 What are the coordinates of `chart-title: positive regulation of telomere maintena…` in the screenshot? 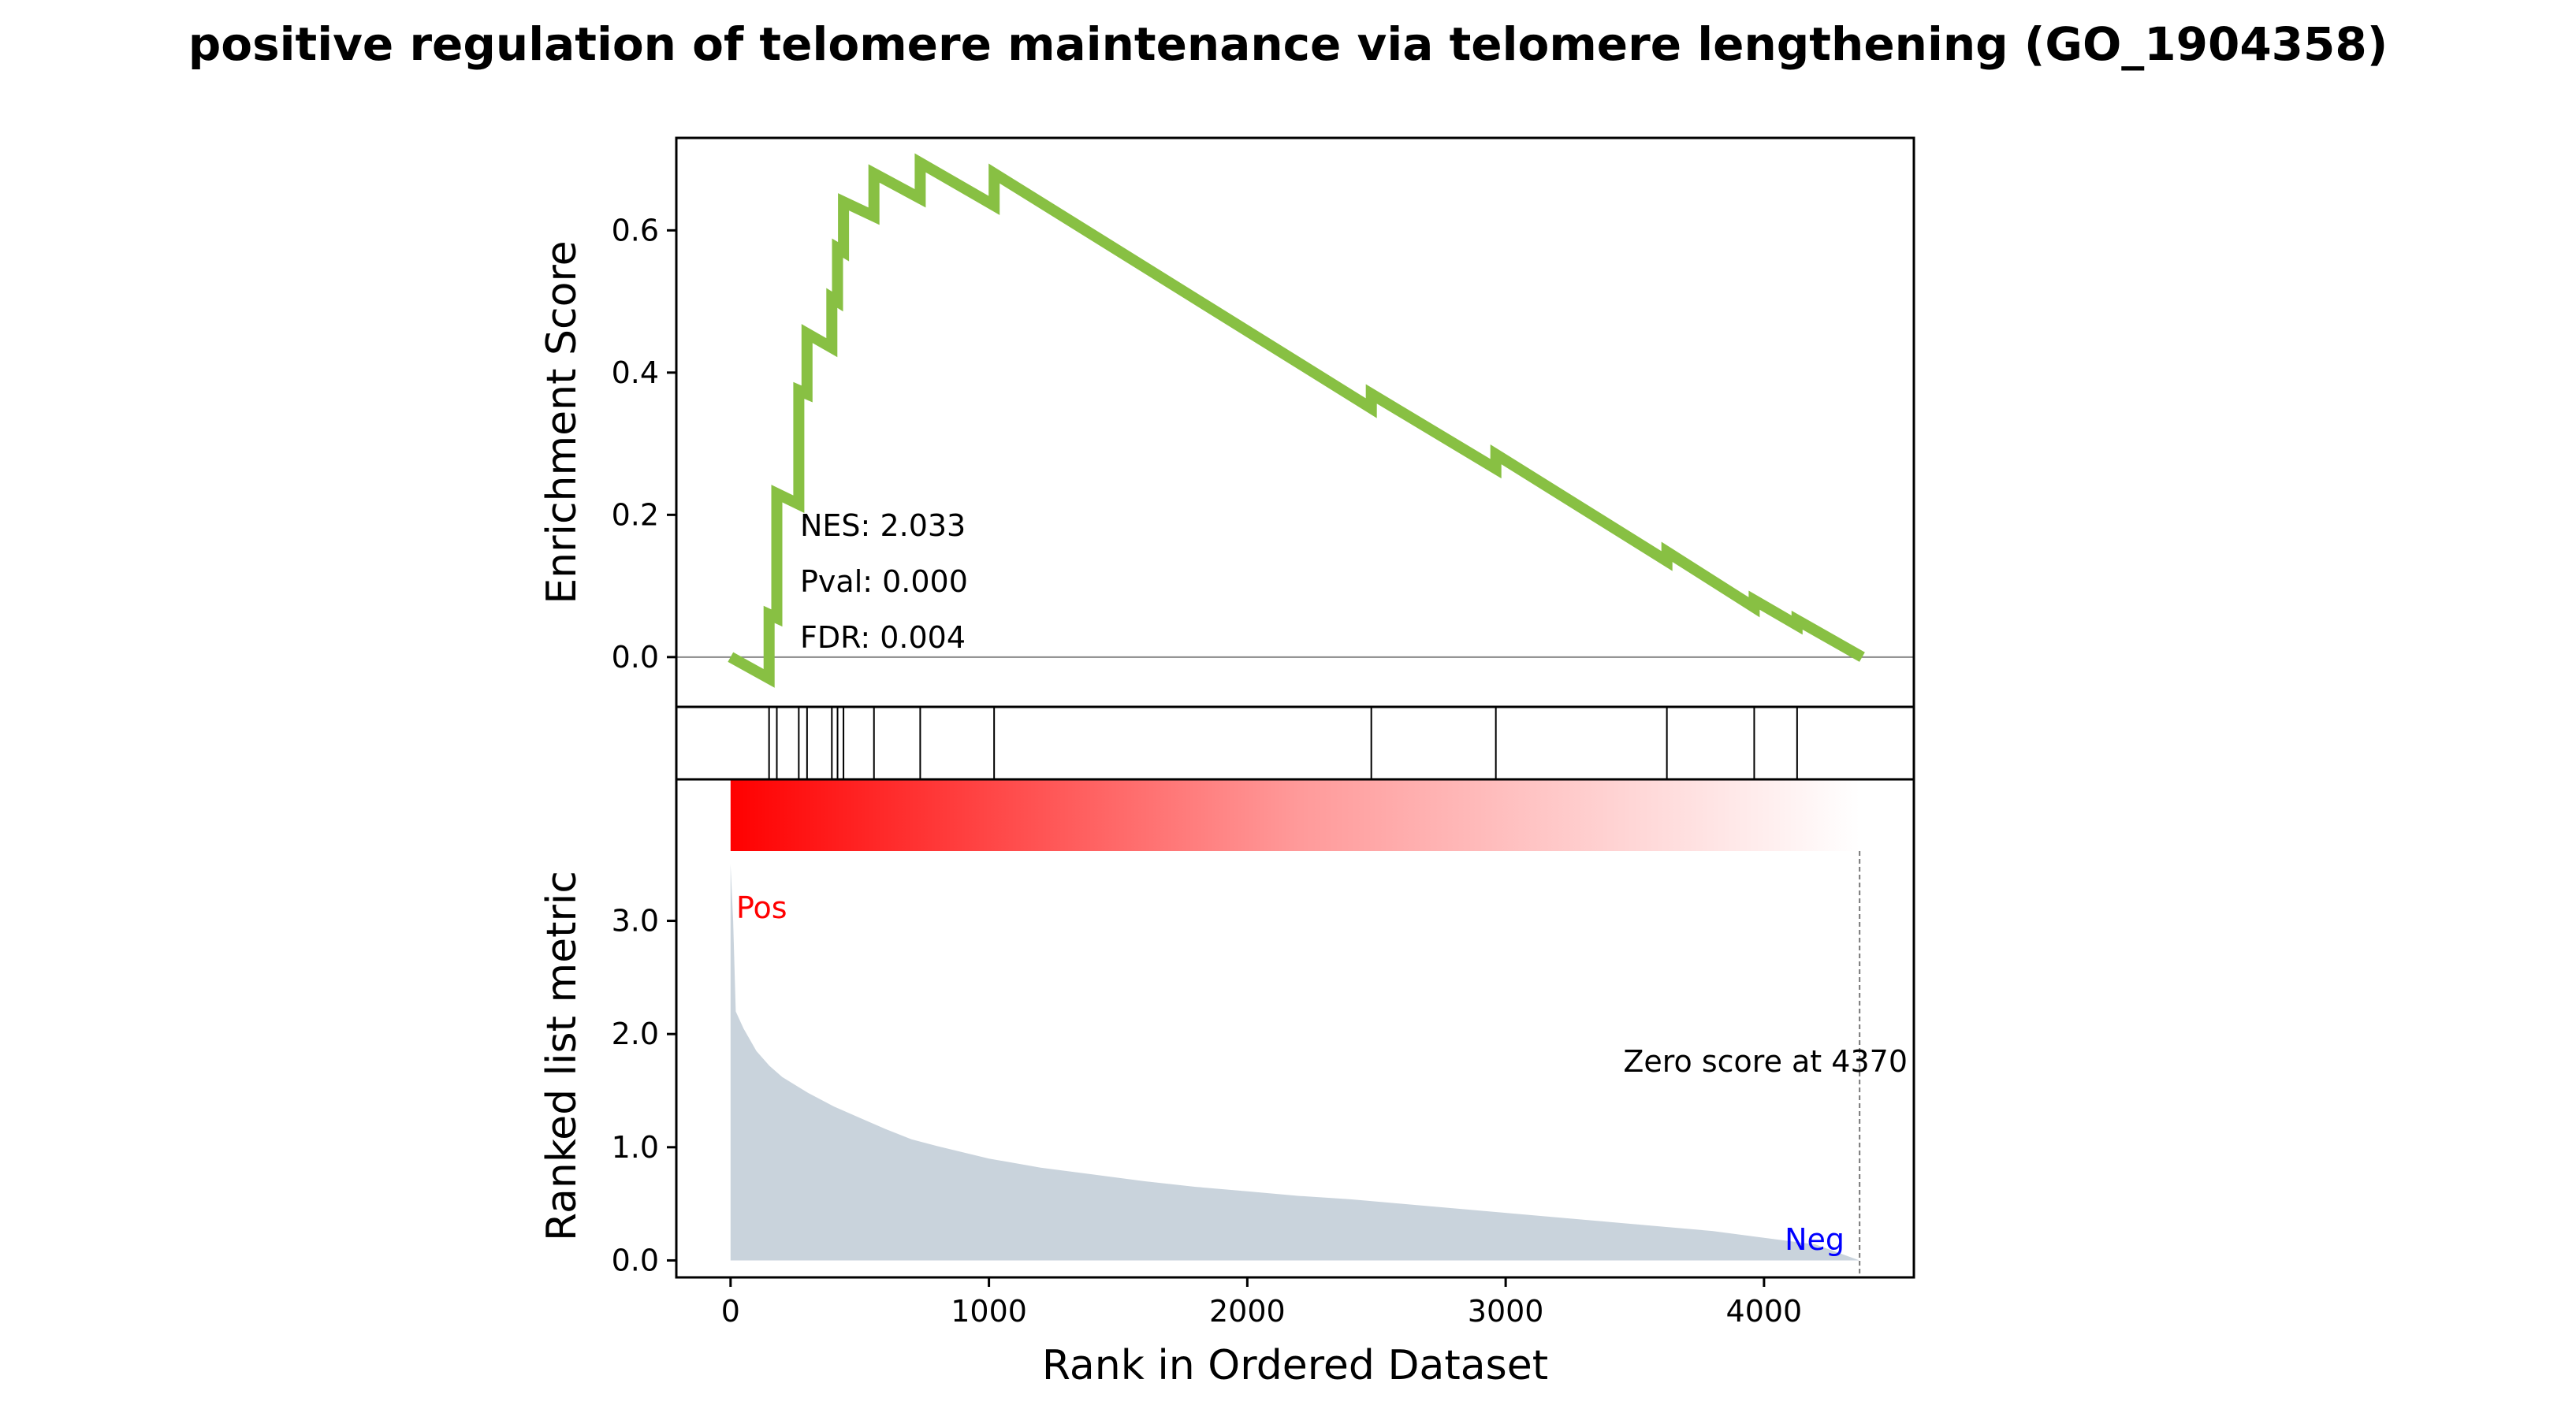 It's located at (1288, 44).